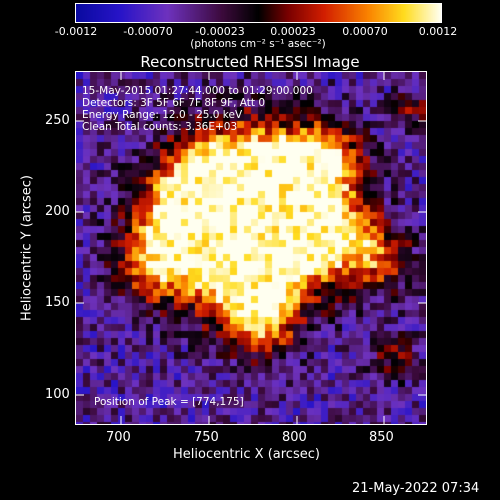 The height and width of the screenshot is (500, 500). Describe the element at coordinates (118, 437) in the screenshot. I see `x-tick-label: 700` at that location.